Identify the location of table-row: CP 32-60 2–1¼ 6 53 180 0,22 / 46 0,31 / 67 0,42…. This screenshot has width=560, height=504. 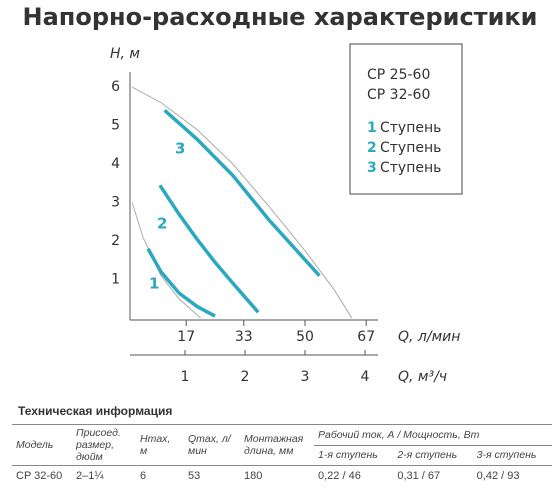
(282, 475).